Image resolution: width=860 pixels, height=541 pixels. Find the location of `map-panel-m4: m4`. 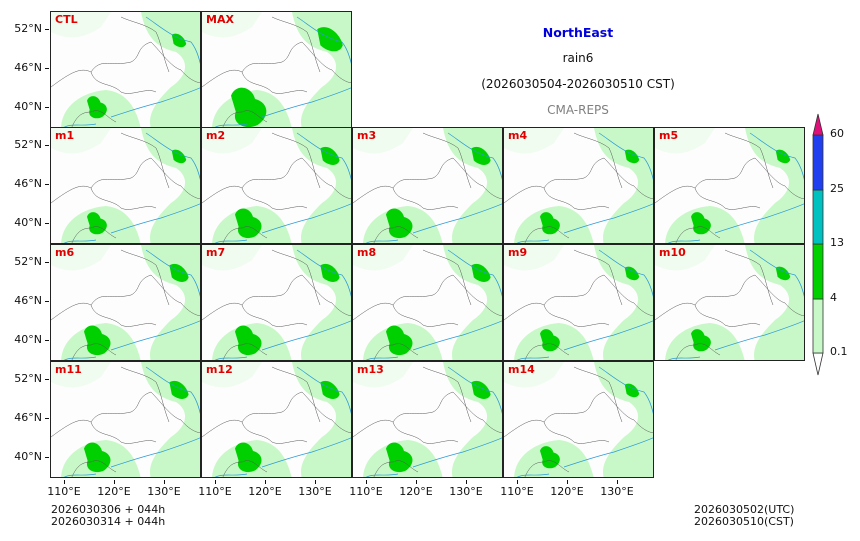

map-panel-m4: m4 is located at coordinates (578, 185).